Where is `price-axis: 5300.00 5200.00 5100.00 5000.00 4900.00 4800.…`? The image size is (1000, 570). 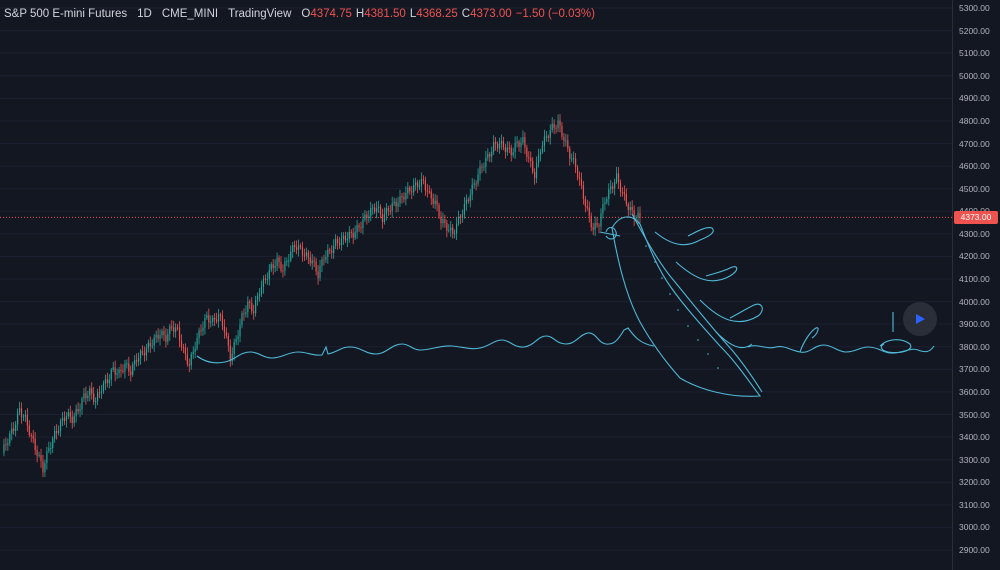
price-axis: 5300.00 5200.00 5100.00 5000.00 4900.00 4800.… is located at coordinates (976, 285).